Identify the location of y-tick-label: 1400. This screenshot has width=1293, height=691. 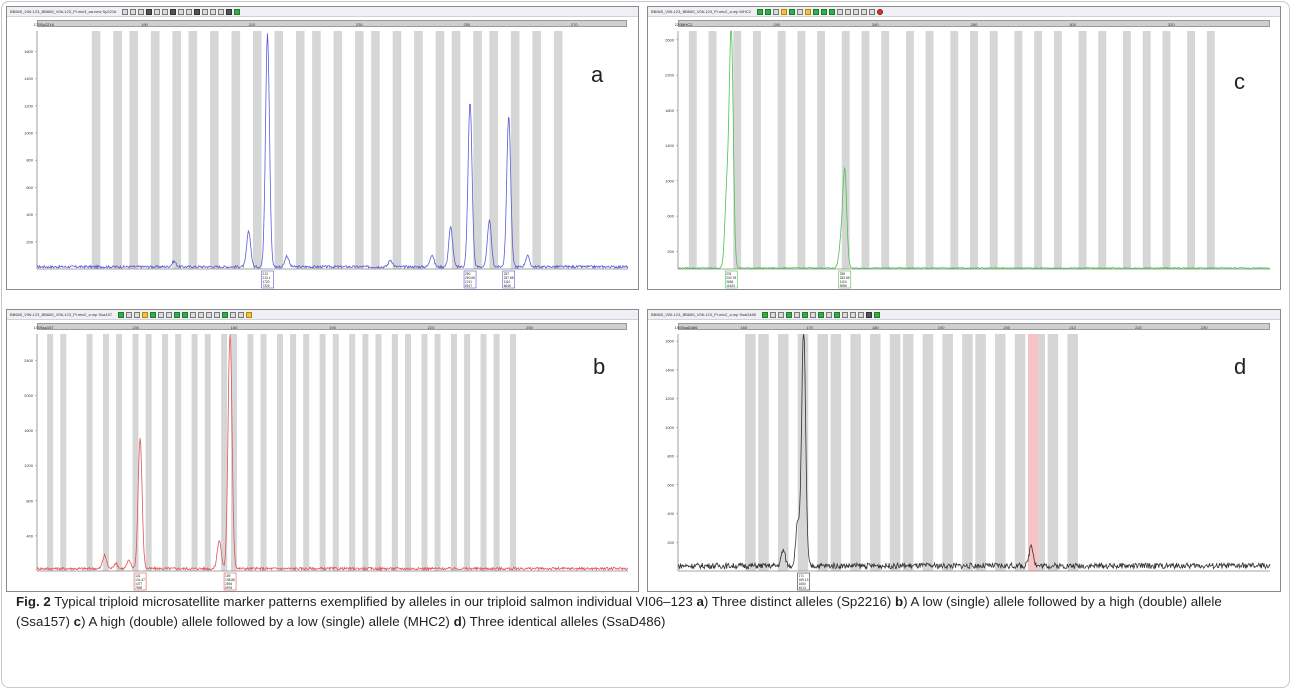
(670, 145).